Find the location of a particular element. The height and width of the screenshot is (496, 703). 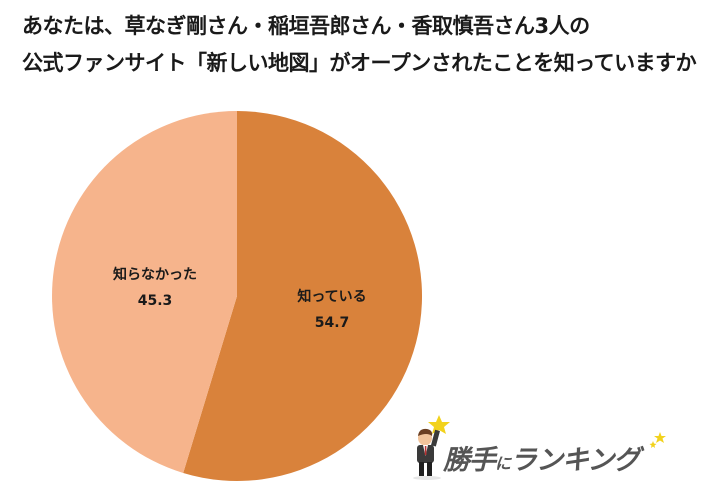

businessman-icon is located at coordinates (431, 447).